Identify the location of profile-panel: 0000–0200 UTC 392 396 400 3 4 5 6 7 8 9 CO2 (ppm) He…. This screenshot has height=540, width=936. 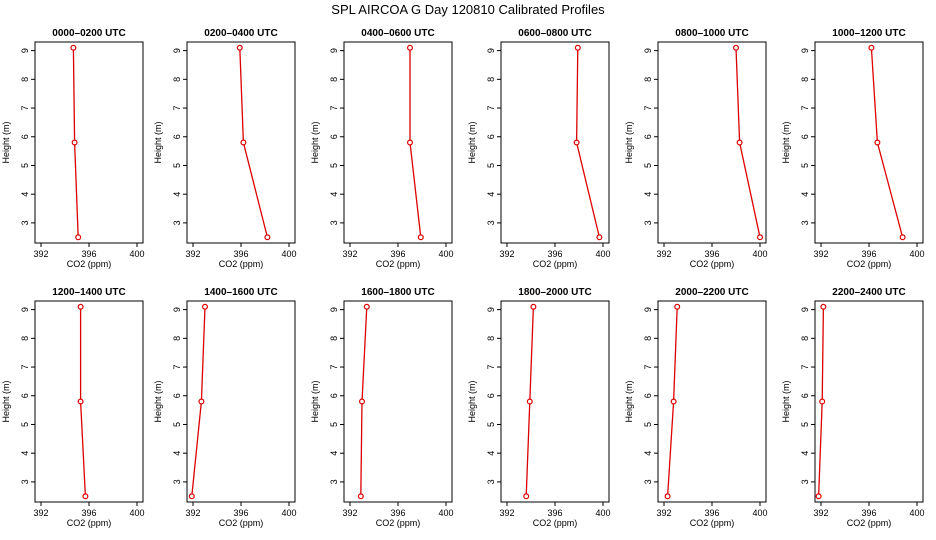
(73, 148).